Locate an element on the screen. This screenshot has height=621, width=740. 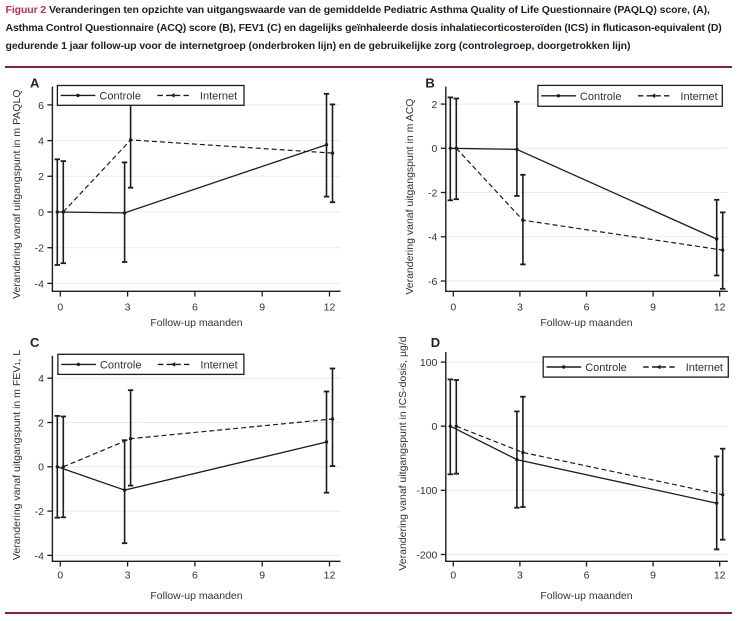
svg-text: -6 is located at coordinates (432, 282).